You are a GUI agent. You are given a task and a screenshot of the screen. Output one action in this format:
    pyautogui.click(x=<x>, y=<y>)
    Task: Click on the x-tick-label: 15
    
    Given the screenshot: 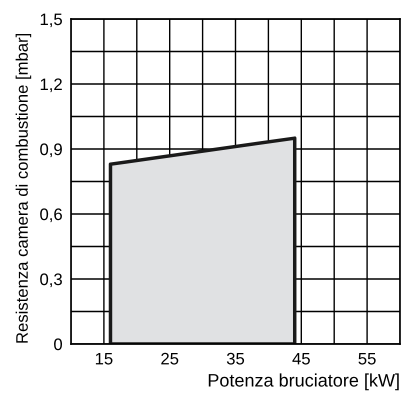 What is the action you would take?
    pyautogui.click(x=104, y=358)
    